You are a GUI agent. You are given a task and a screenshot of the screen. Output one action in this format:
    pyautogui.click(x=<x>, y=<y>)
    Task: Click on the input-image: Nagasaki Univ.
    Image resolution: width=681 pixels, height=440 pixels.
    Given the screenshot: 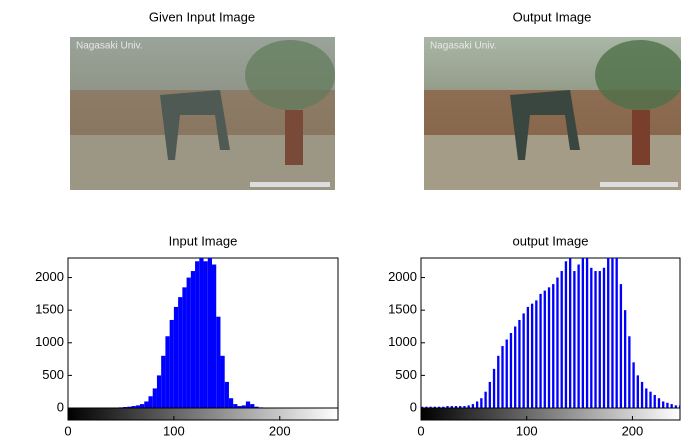 What is the action you would take?
    pyautogui.click(x=202, y=113)
    